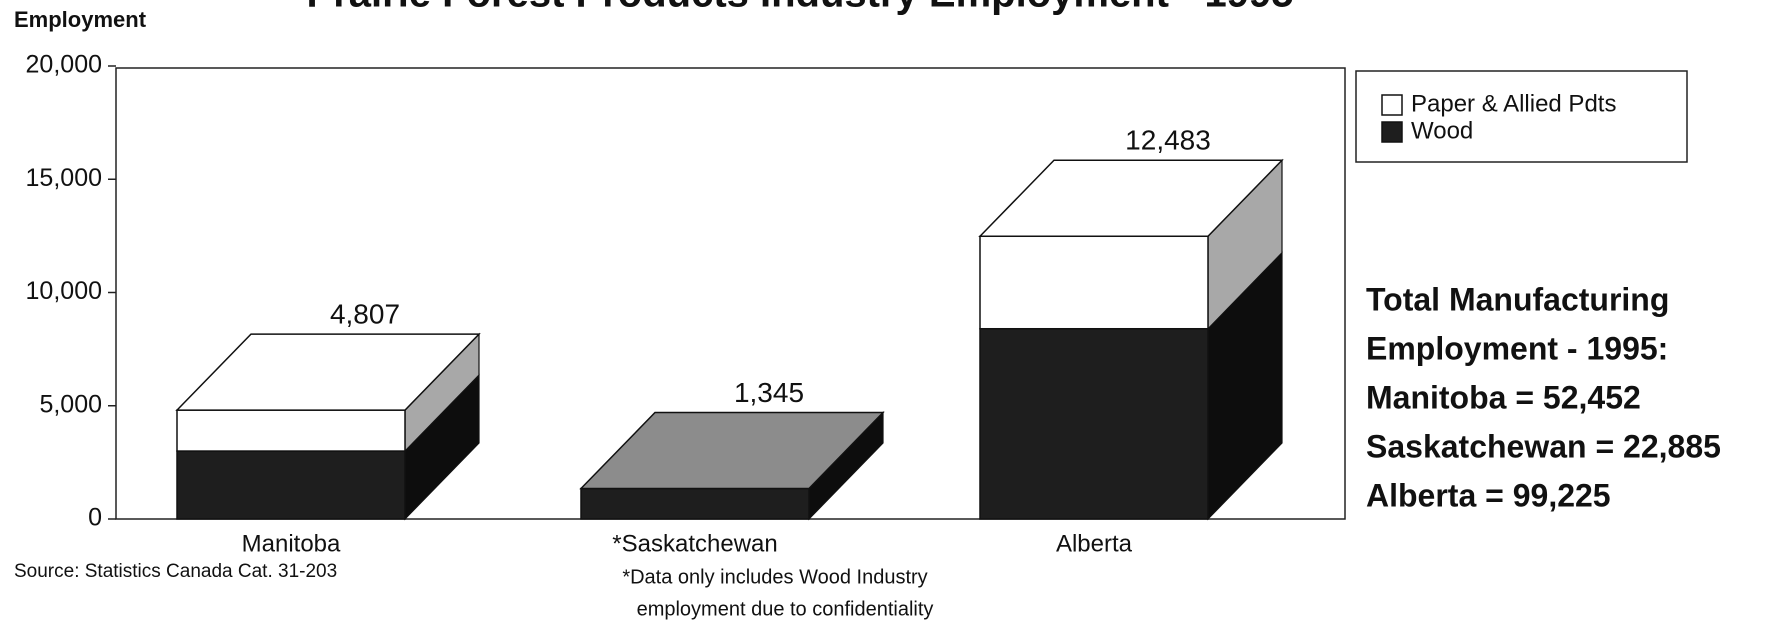 This screenshot has height=620, width=1778. What do you see at coordinates (64, 291) in the screenshot?
I see `y-tick-label: 10,000` at bounding box center [64, 291].